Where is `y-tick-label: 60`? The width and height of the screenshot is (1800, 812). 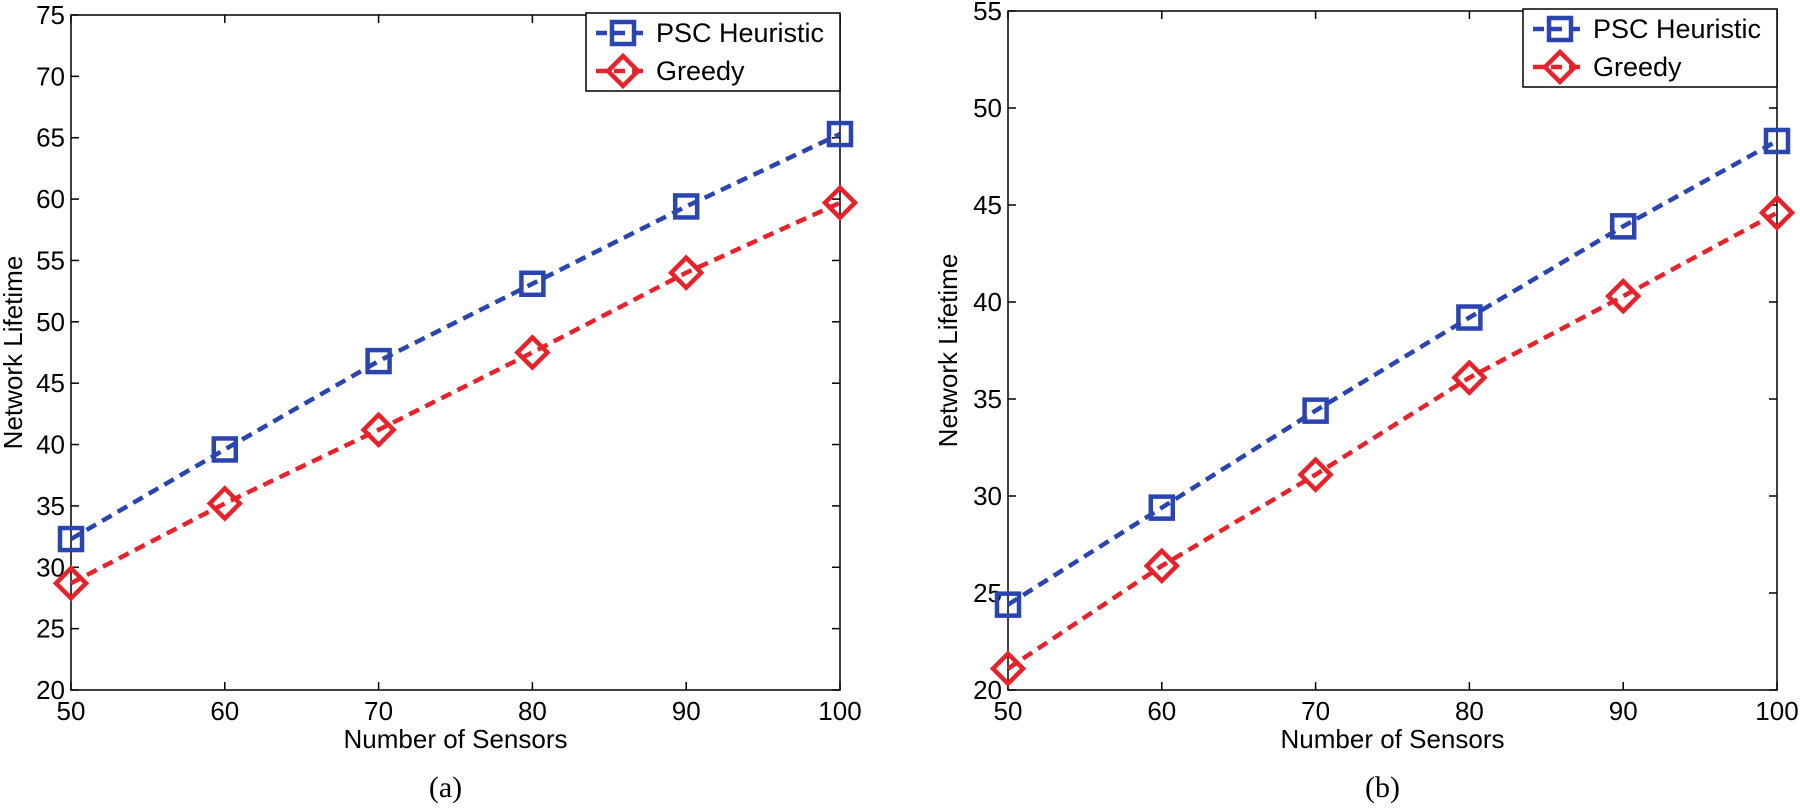 y-tick-label: 60 is located at coordinates (50, 199).